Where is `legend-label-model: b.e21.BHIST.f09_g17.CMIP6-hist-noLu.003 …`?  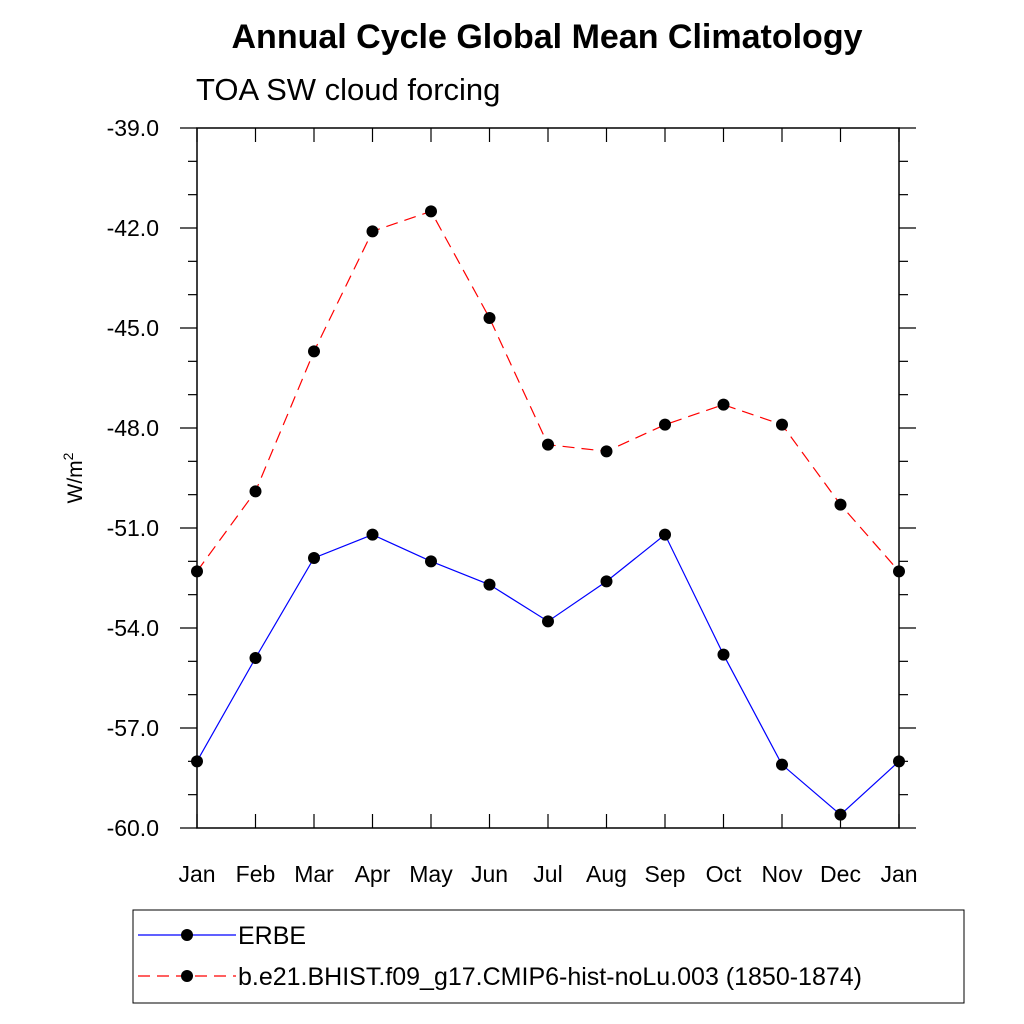
legend-label-model: b.e21.BHIST.f09_g17.CMIP6-hist-noLu.003 … is located at coordinates (550, 977).